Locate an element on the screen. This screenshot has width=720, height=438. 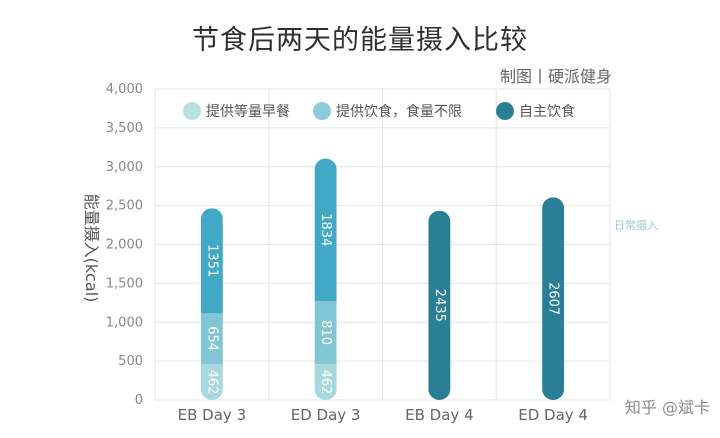
x-tick-label: EB Day 3 is located at coordinates (212, 415).